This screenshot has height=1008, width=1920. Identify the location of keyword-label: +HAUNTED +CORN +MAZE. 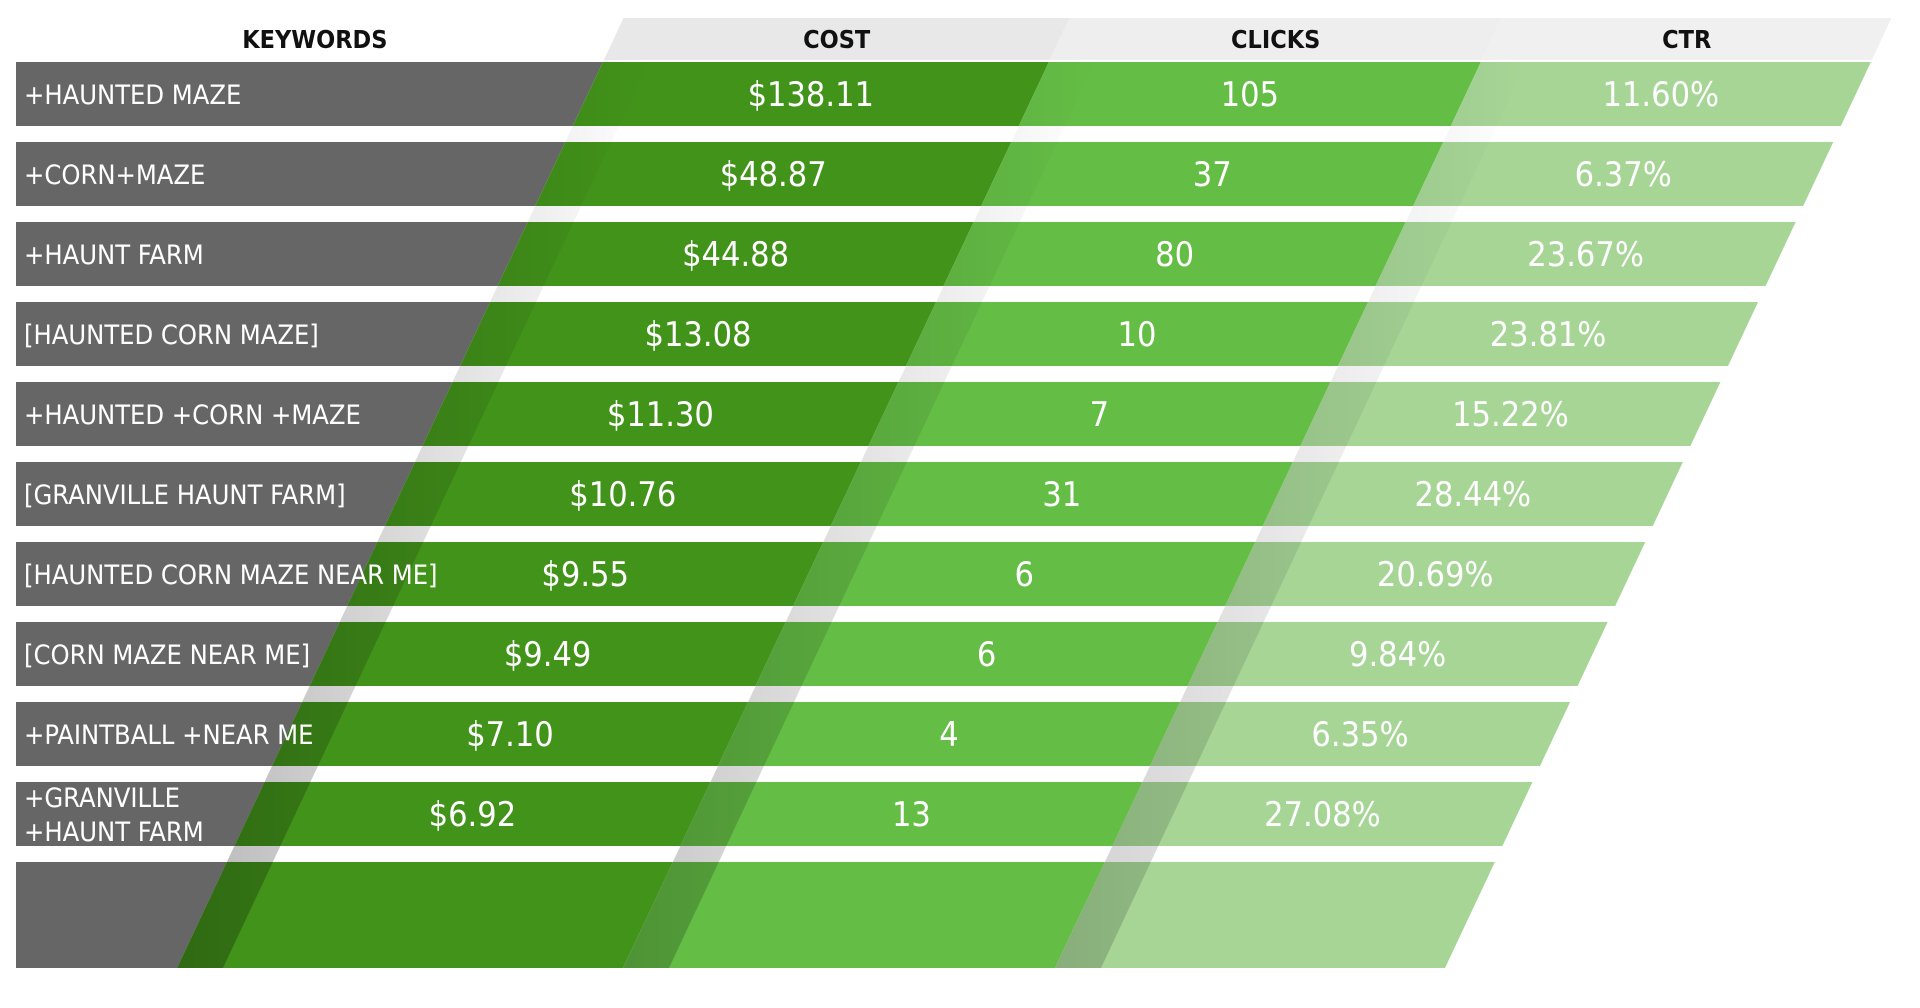
(192, 415).